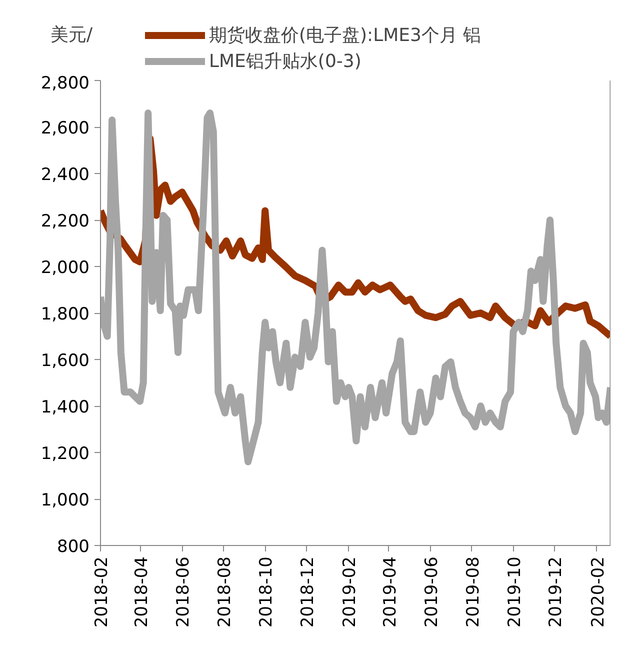  Describe the element at coordinates (73, 547) in the screenshot. I see `y-tick-label: 800` at that location.